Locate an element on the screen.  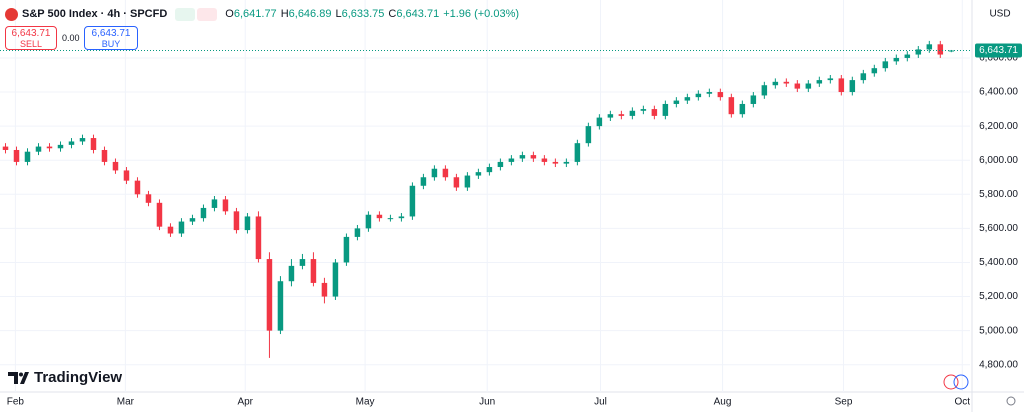
x-tick-label: Jun is located at coordinates (487, 402).